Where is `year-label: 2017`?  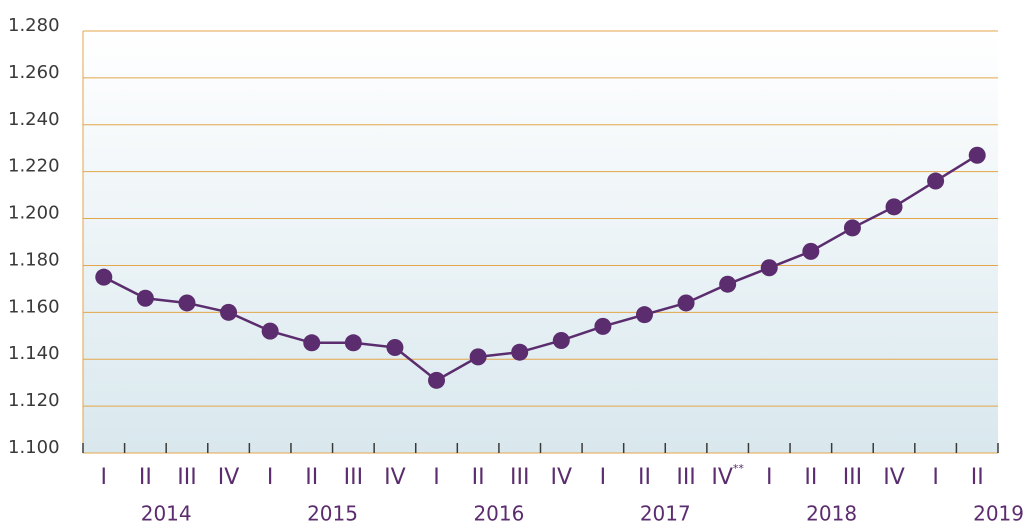 year-label: 2017 is located at coordinates (665, 514).